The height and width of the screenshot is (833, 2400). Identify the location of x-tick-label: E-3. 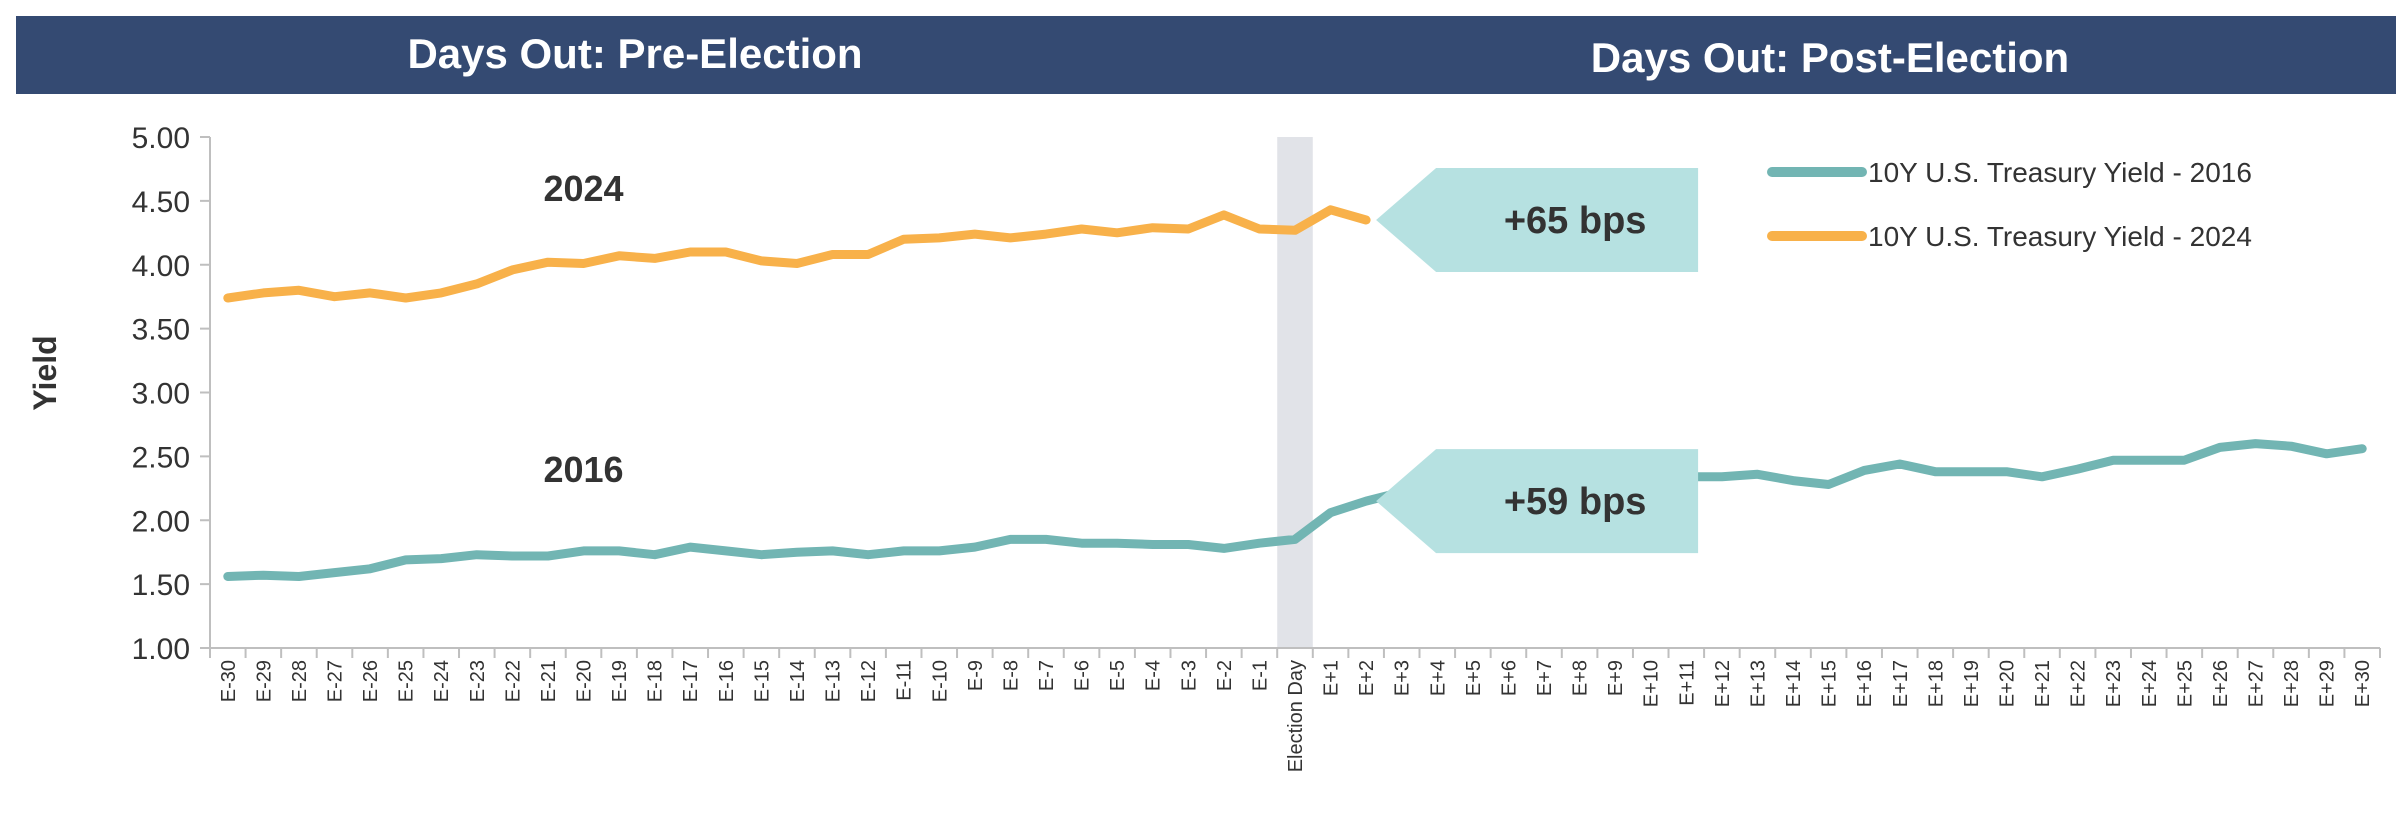
(1189, 675).